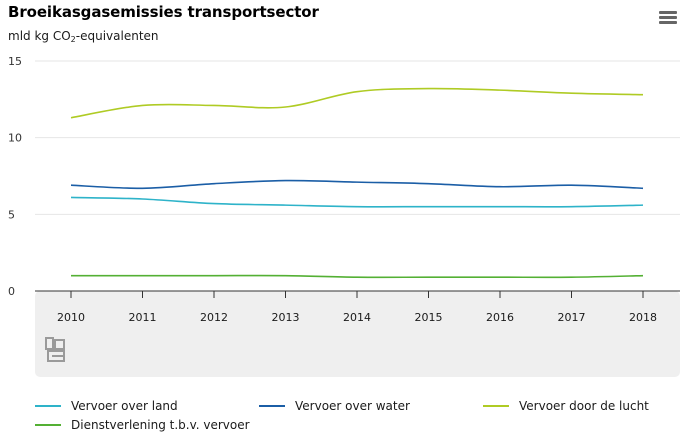 Image resolution: width=687 pixels, height=434 pixels. Describe the element at coordinates (48, 425) in the screenshot. I see `legend-swatch-dienst` at that location.